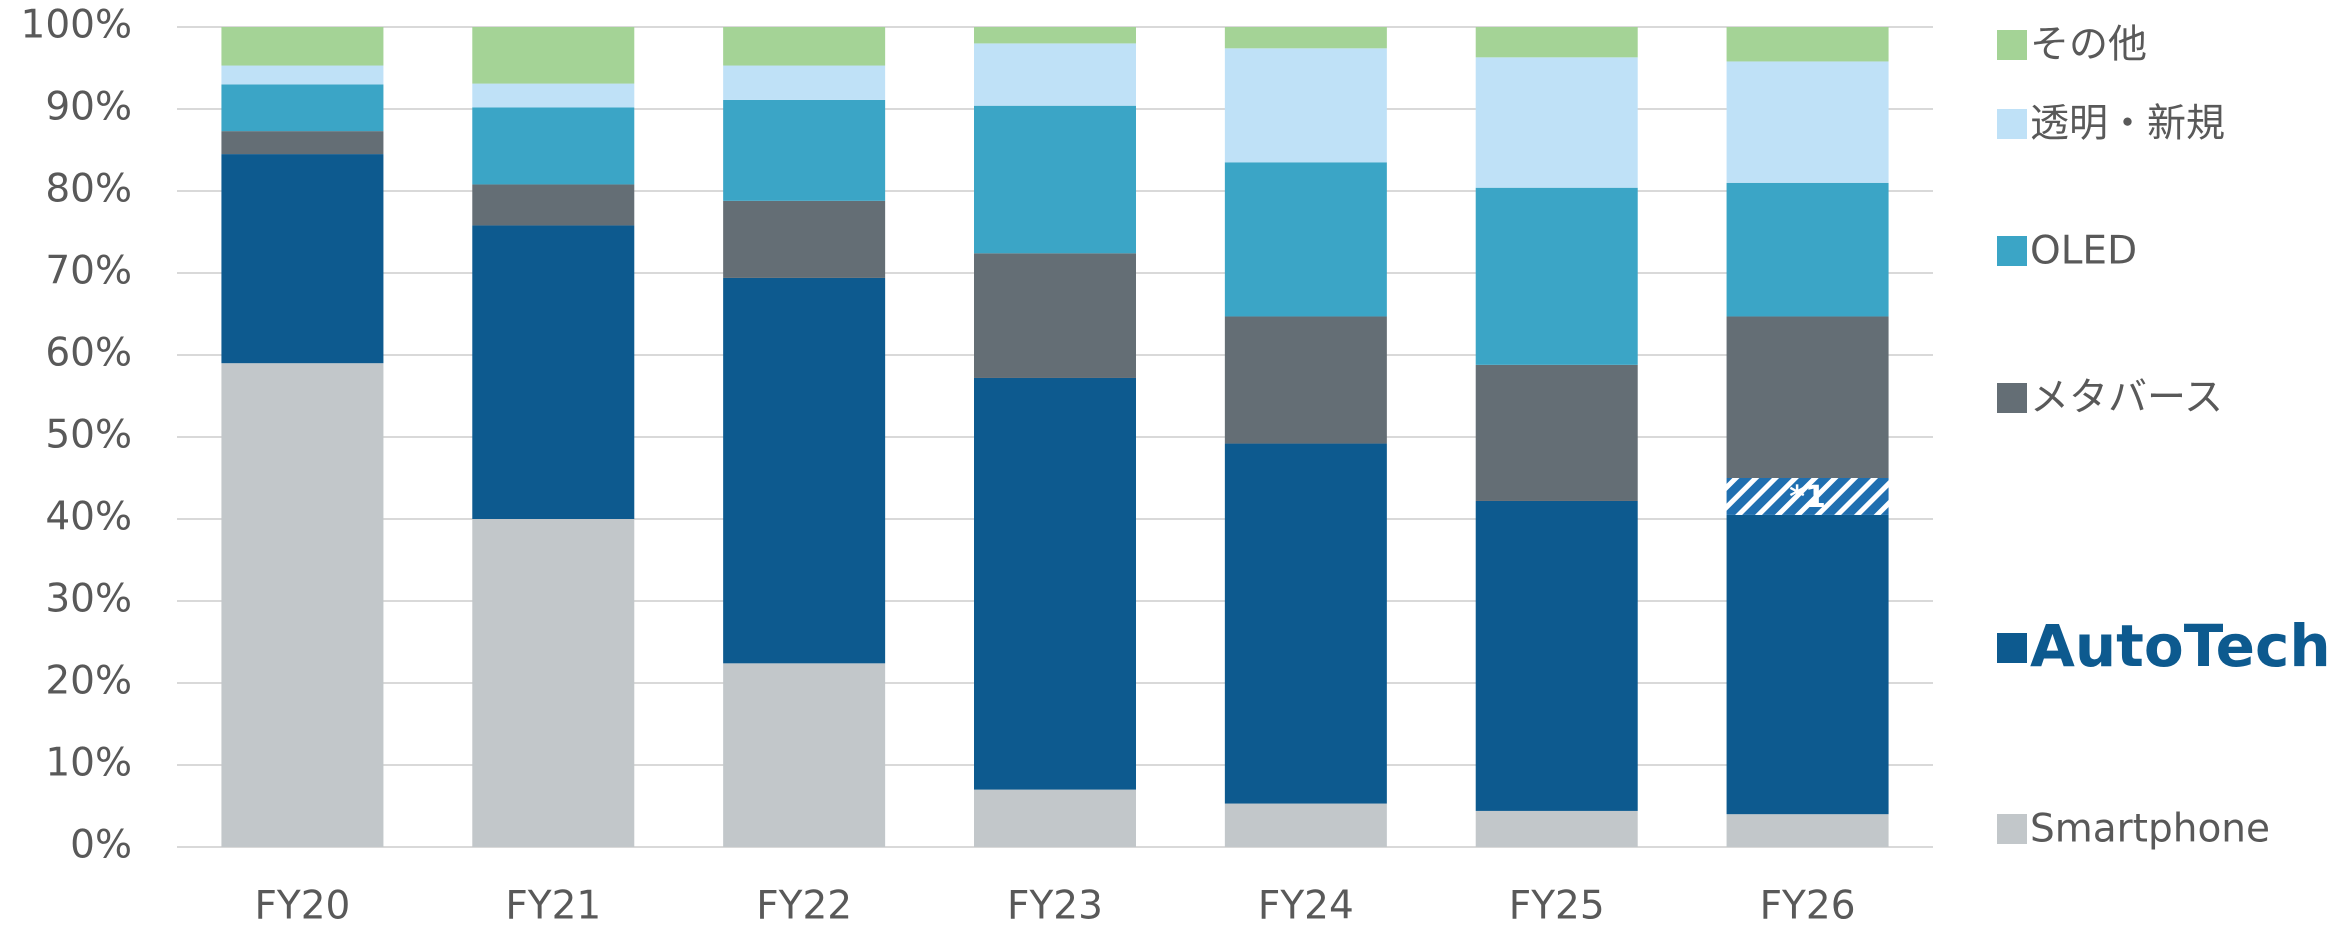  I want to click on x-tick-label: FY25, so click(1557, 905).